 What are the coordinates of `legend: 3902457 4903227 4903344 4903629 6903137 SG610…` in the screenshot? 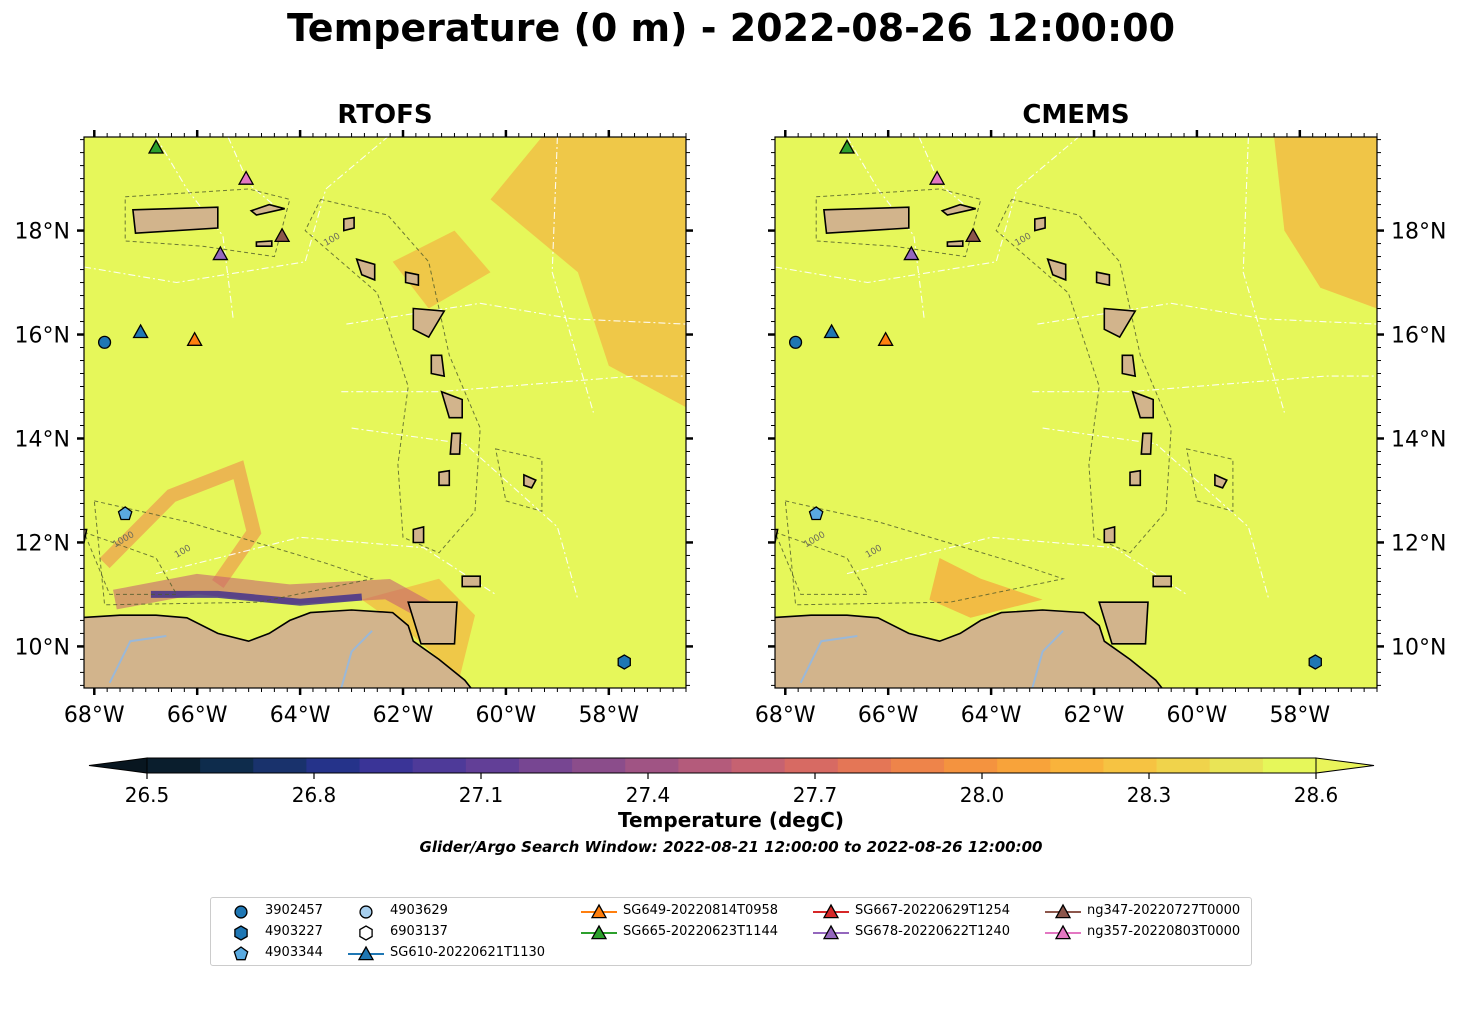 It's located at (731, 931).